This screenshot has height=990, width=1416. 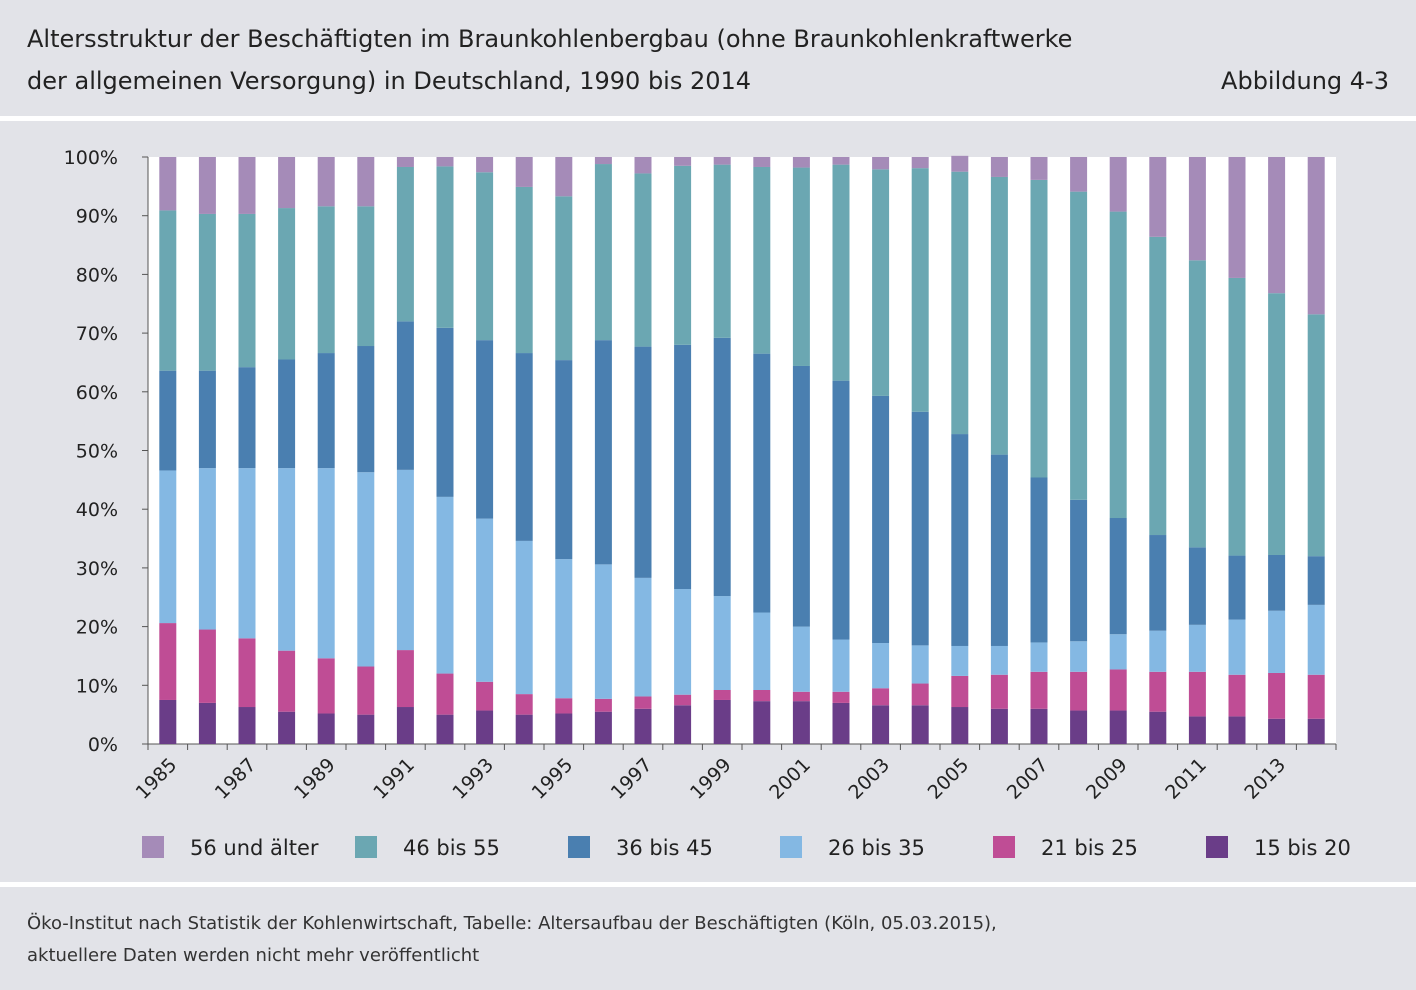 I want to click on x-tick-label: 1987, so click(x=236, y=779).